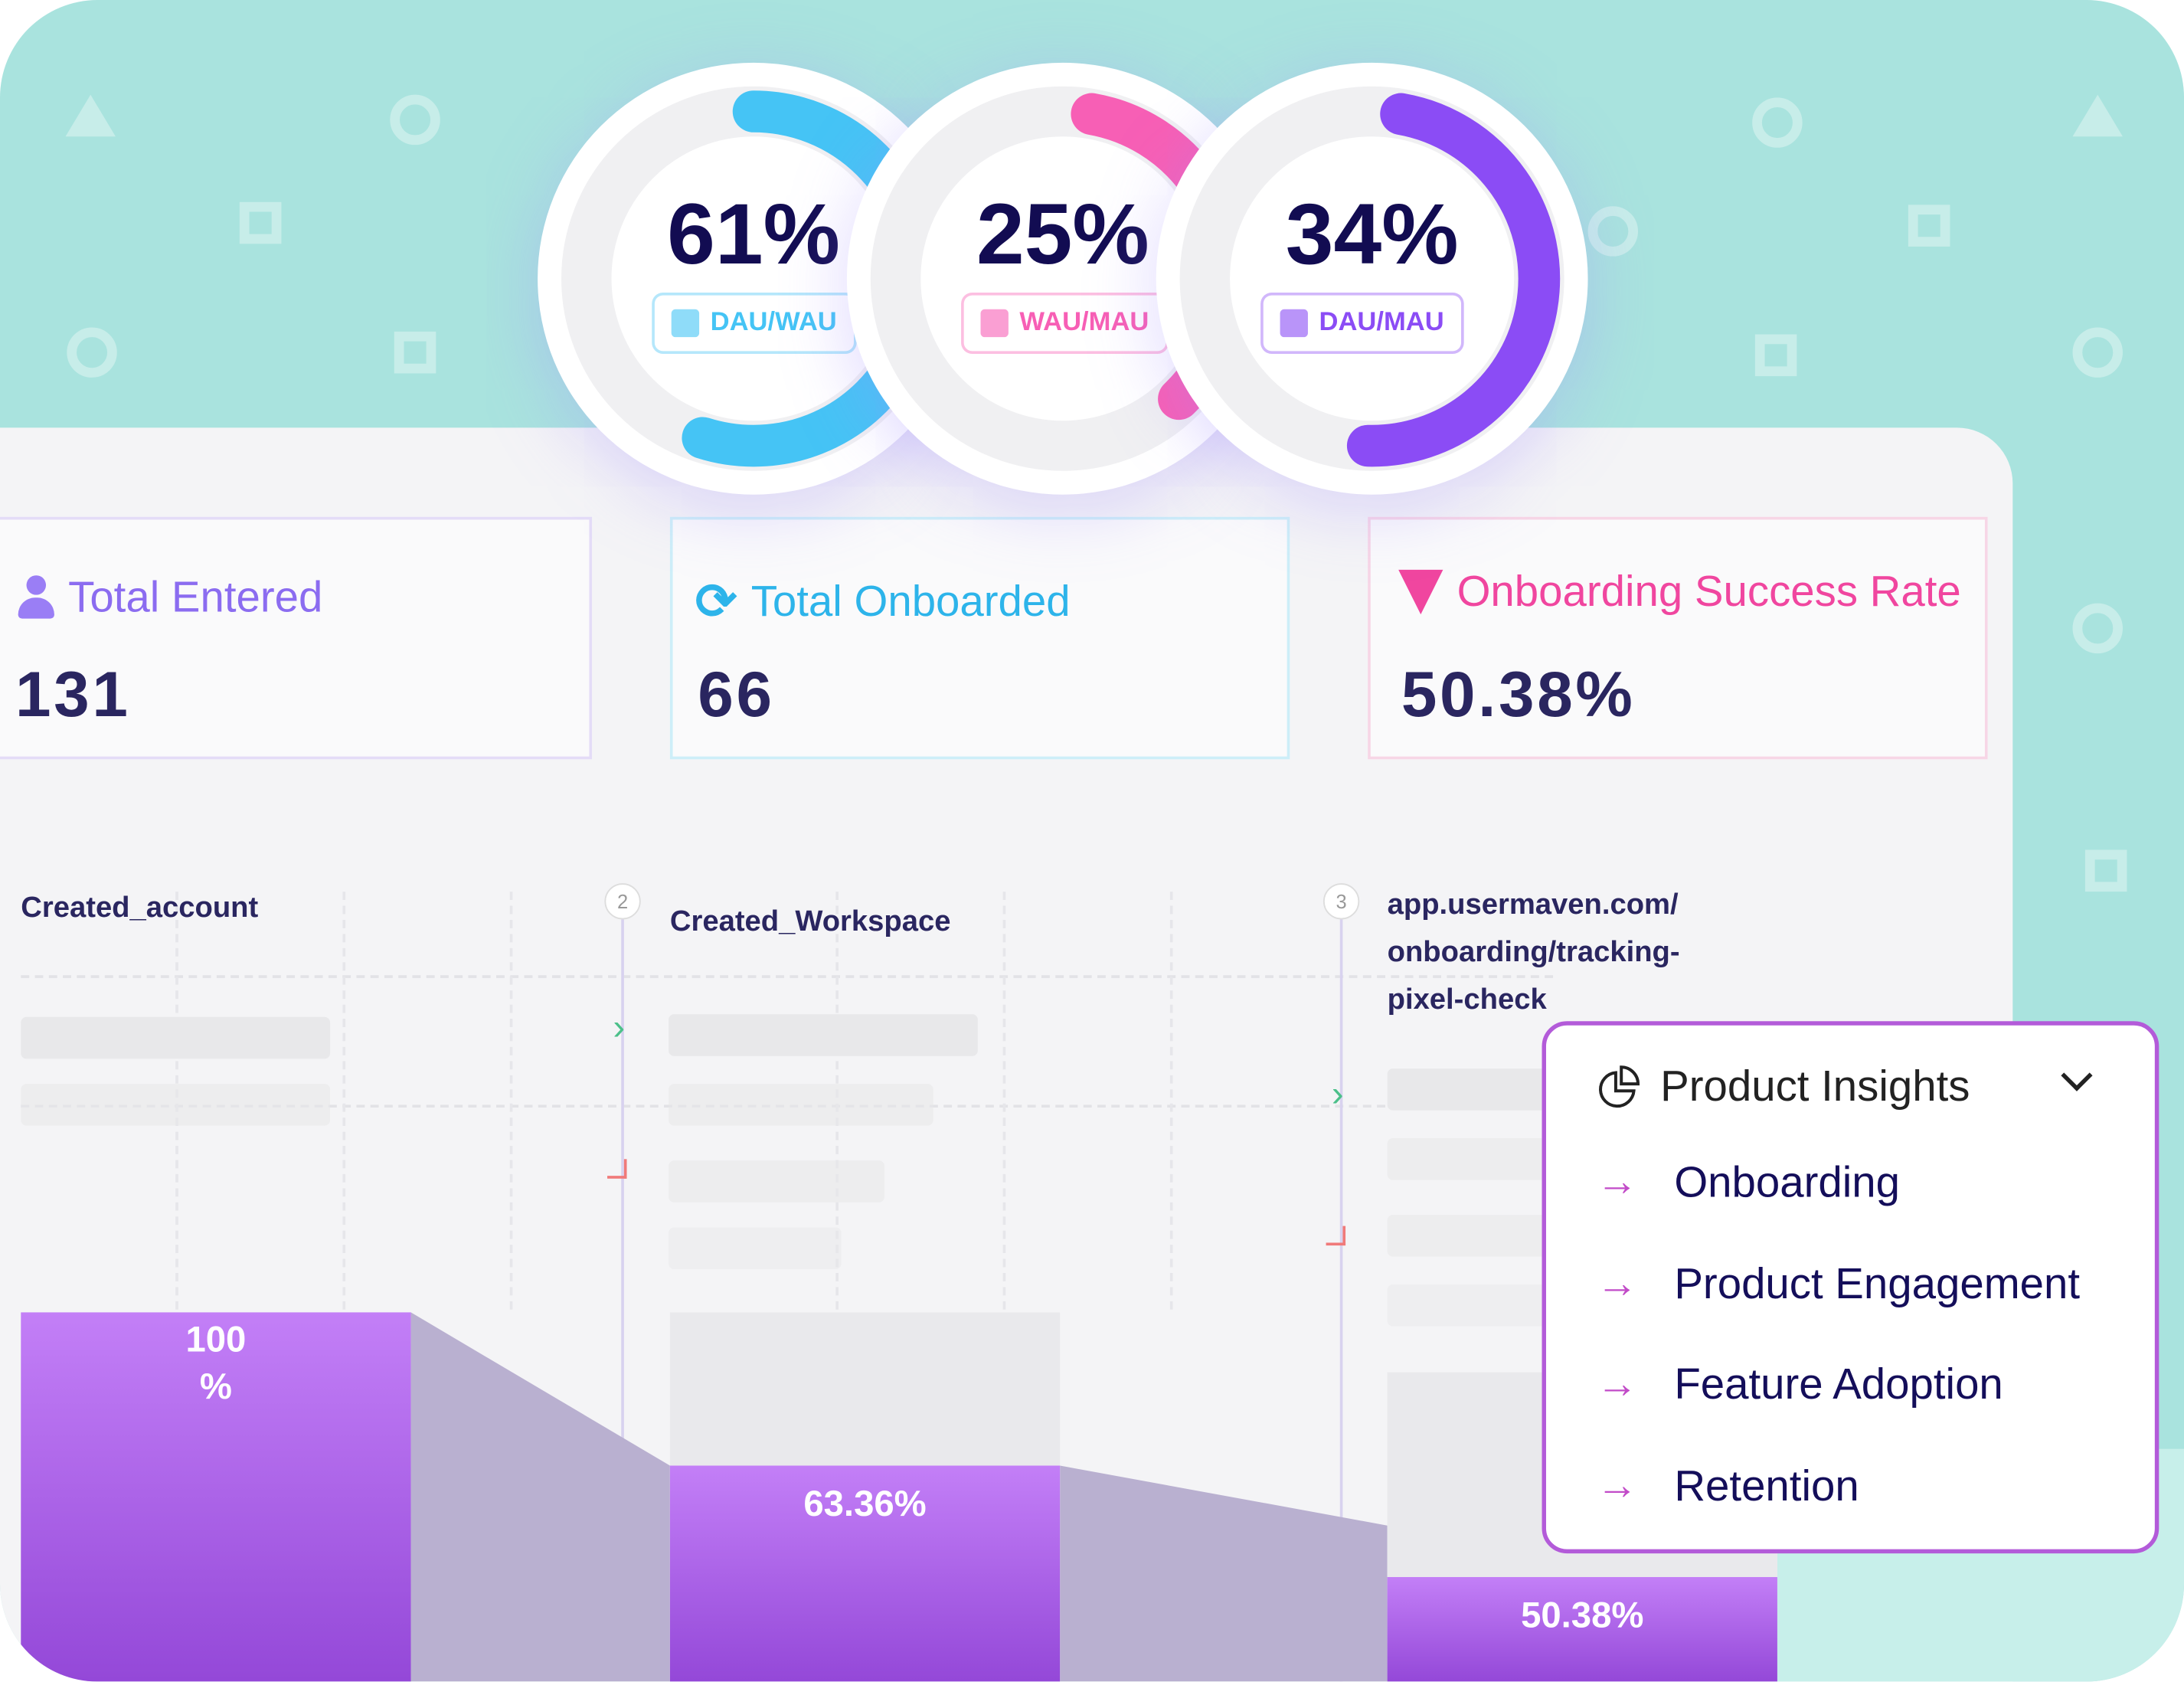  What do you see at coordinates (1709, 591) in the screenshot?
I see `card-title: Onboarding Success Rate` at bounding box center [1709, 591].